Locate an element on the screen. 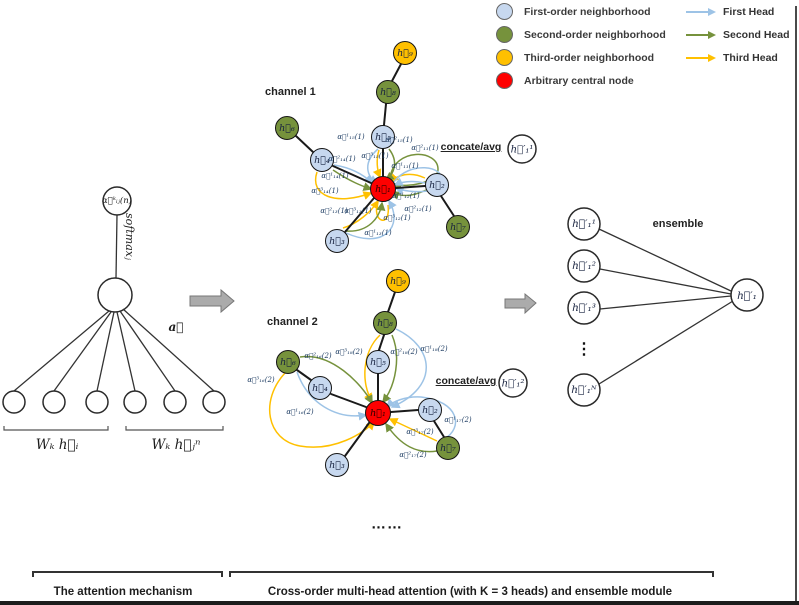 The width and height of the screenshot is (799, 605). channel2-alpha-label: α⃗³₁₆(2) is located at coordinates (261, 380).